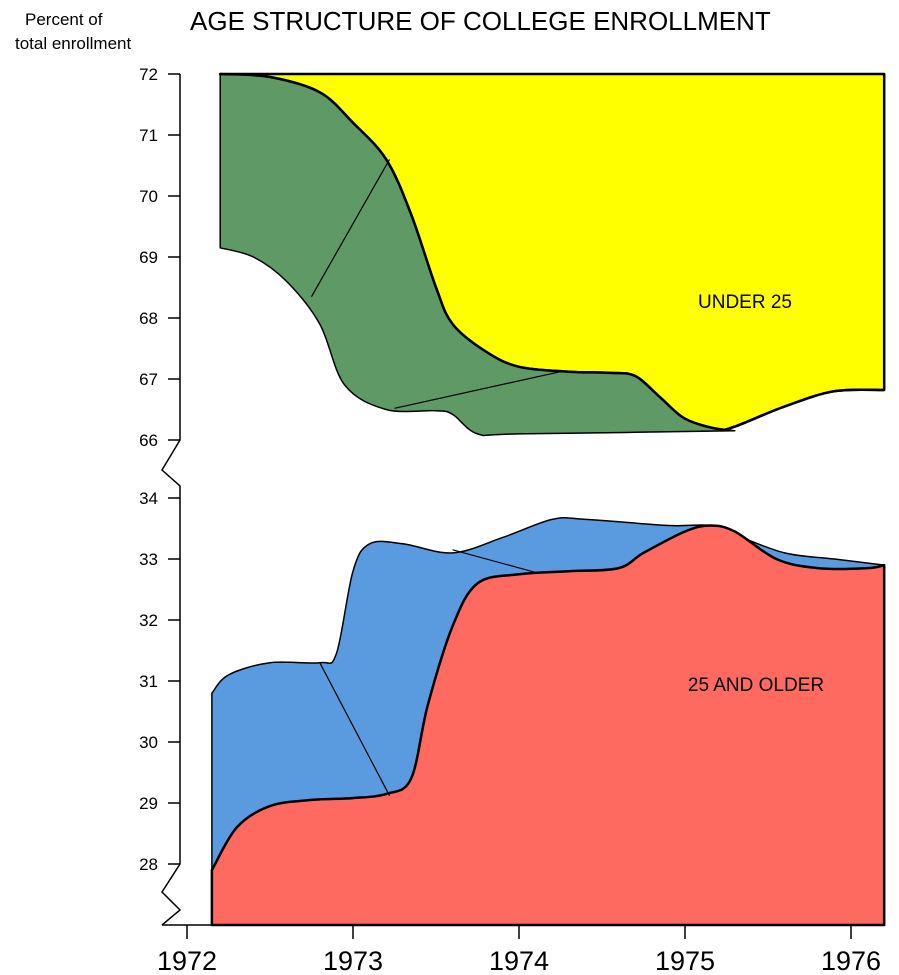  Describe the element at coordinates (73, 43) in the screenshot. I see `y-axis-label-line2: total enrollment` at that location.